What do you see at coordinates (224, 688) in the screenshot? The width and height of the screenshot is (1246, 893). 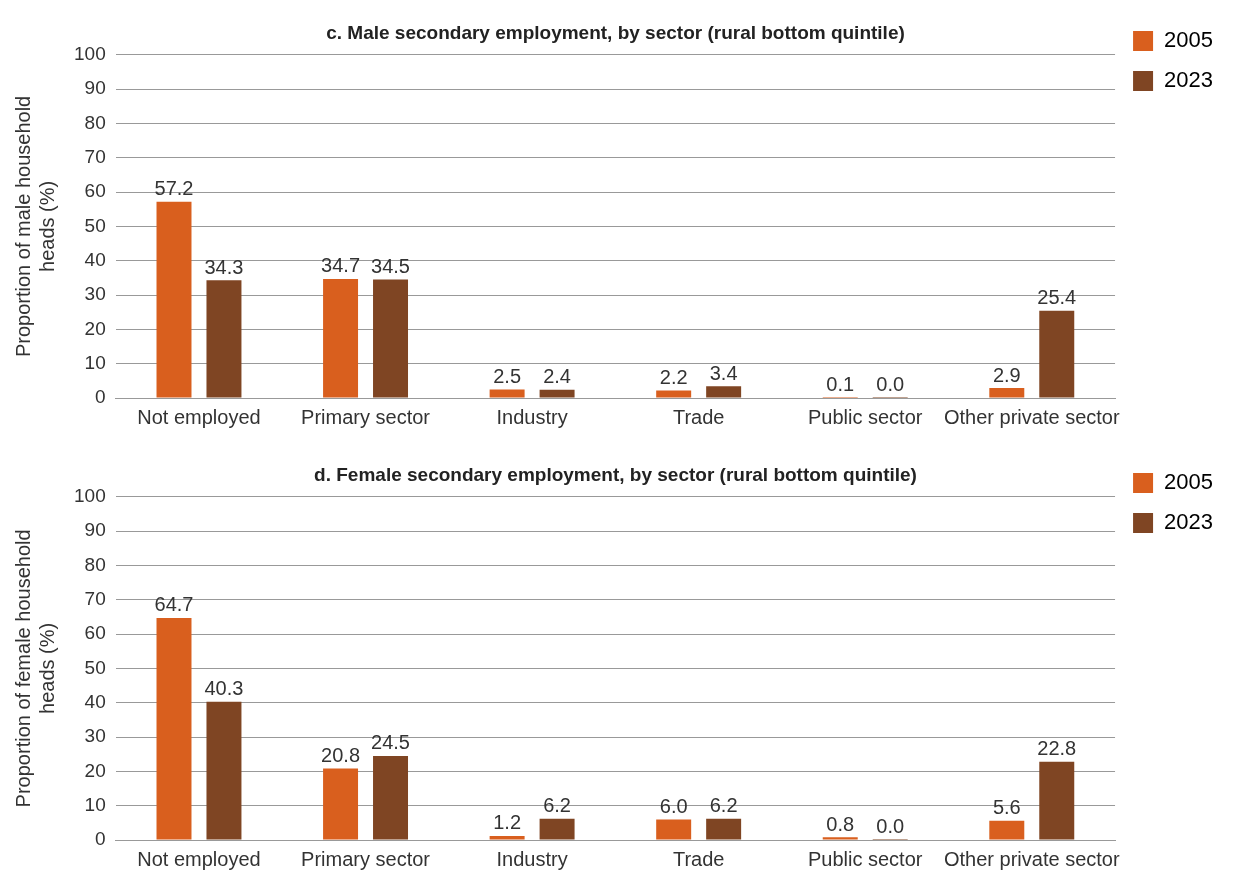 I see `data-label: 40.3` at bounding box center [224, 688].